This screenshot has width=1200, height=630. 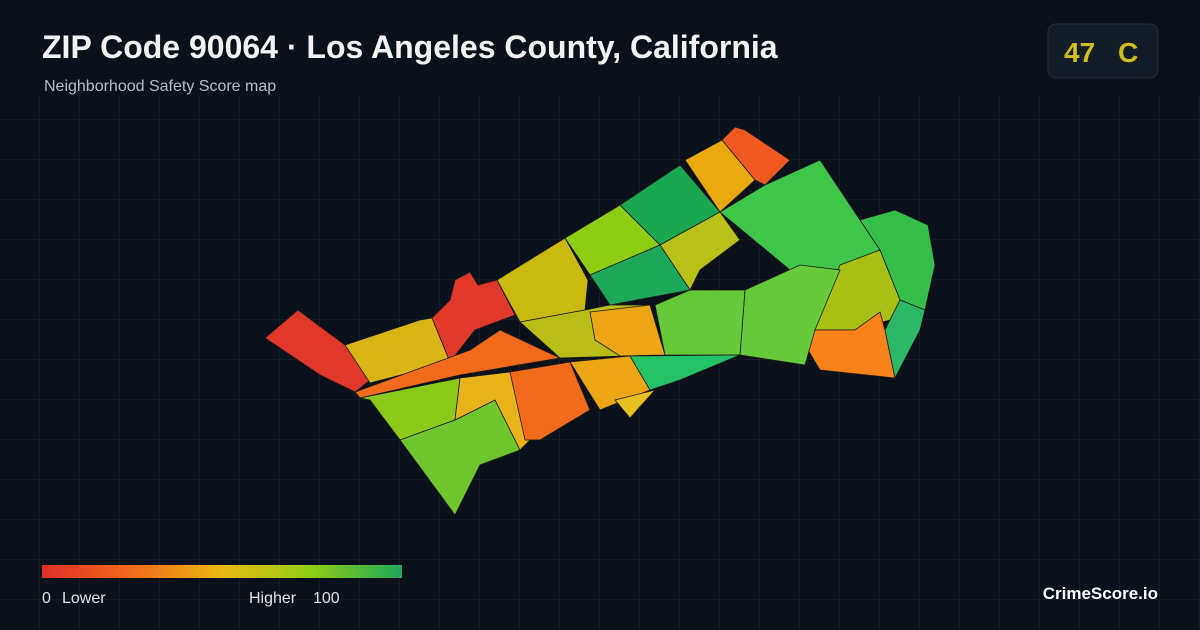 I want to click on score-grade: C, so click(x=1128, y=52).